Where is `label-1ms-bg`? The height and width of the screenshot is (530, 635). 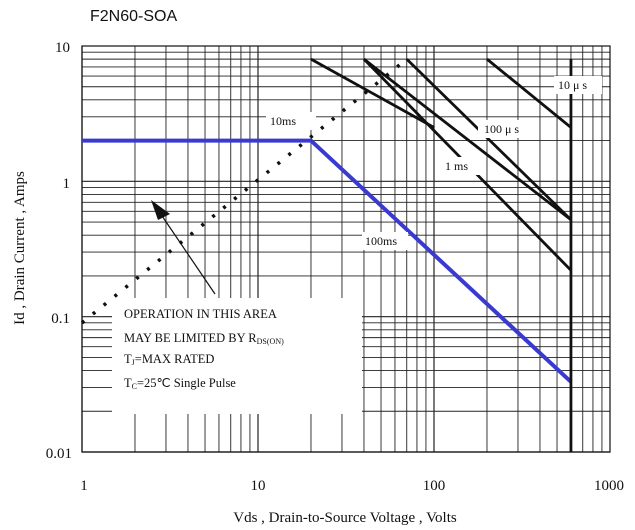
label-1ms-bg is located at coordinates (461, 166).